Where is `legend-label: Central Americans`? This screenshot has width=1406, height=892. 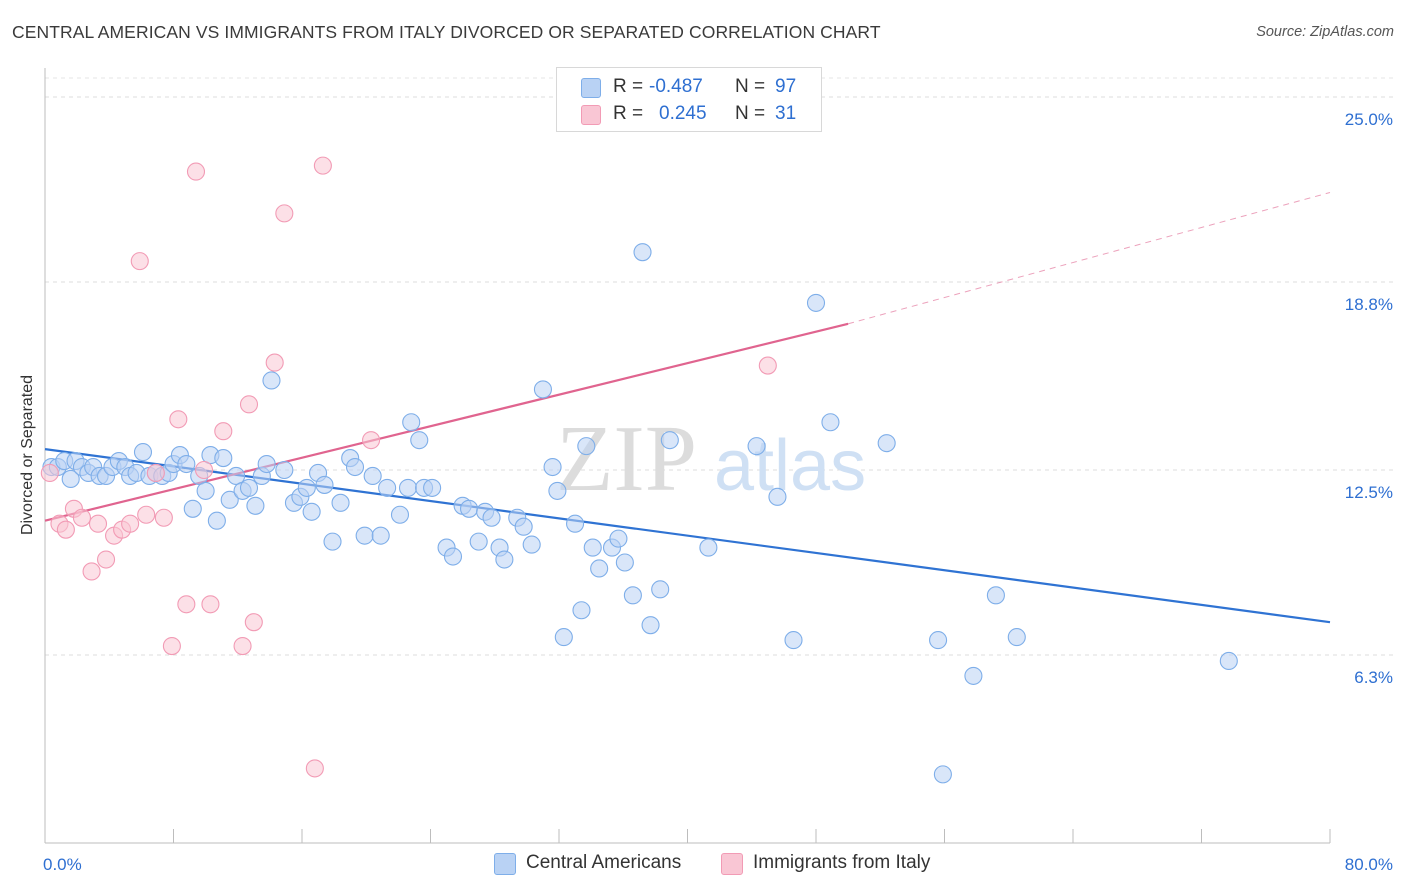 legend-label: Central Americans is located at coordinates (604, 862).